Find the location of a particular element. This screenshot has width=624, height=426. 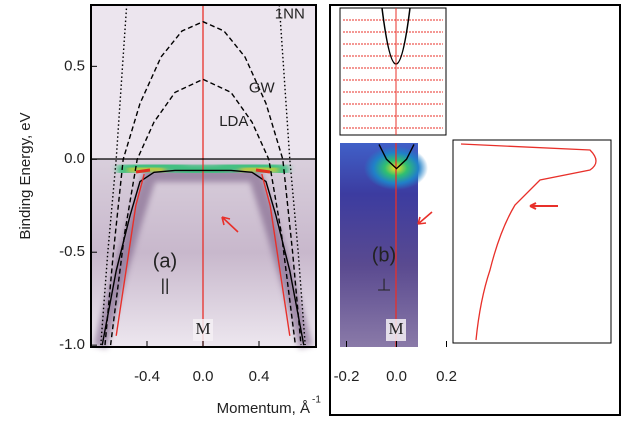

x-tick-label: -0.4 is located at coordinates (147, 376).